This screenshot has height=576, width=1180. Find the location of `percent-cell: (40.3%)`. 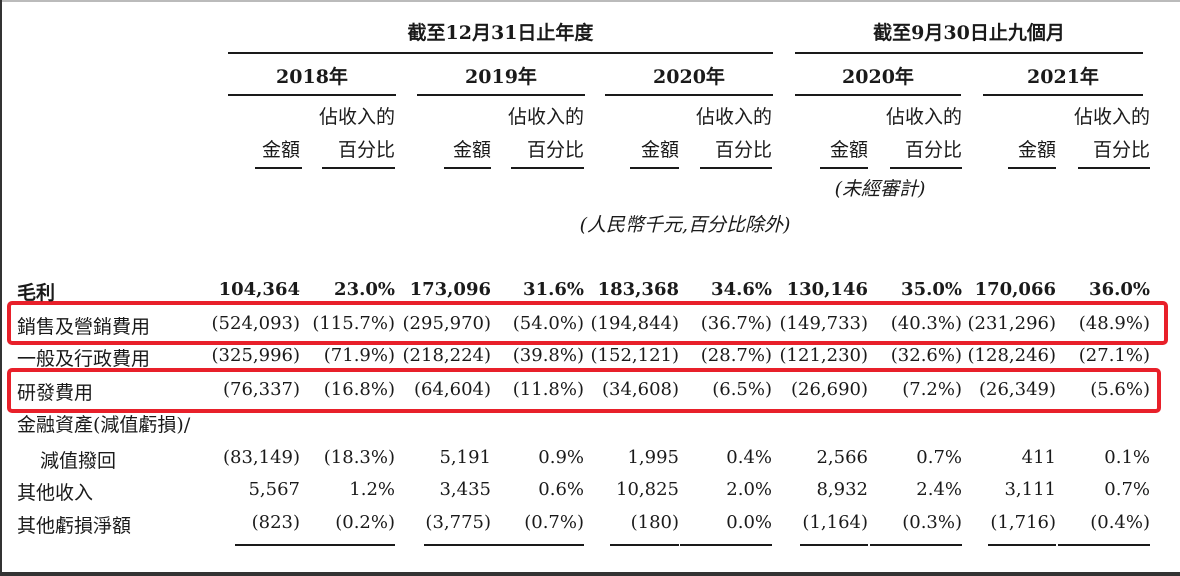

percent-cell: (40.3%) is located at coordinates (926, 323).